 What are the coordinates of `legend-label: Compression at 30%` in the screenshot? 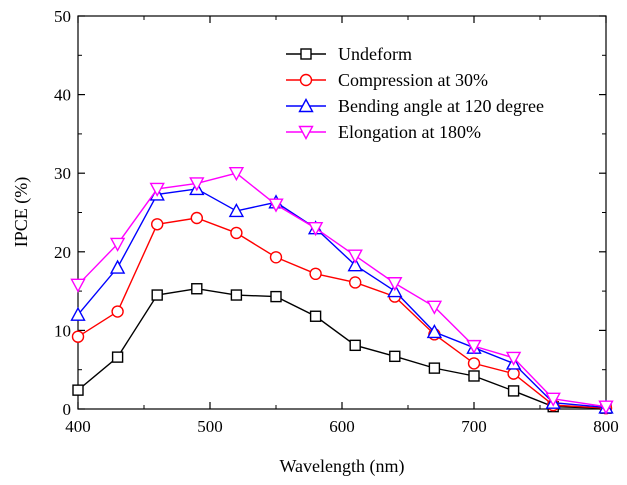 It's located at (413, 80).